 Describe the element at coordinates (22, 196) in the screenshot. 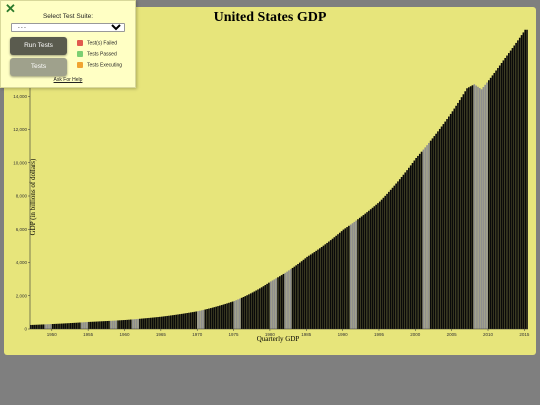

I see `y-tick-label: 8,000` at that location.